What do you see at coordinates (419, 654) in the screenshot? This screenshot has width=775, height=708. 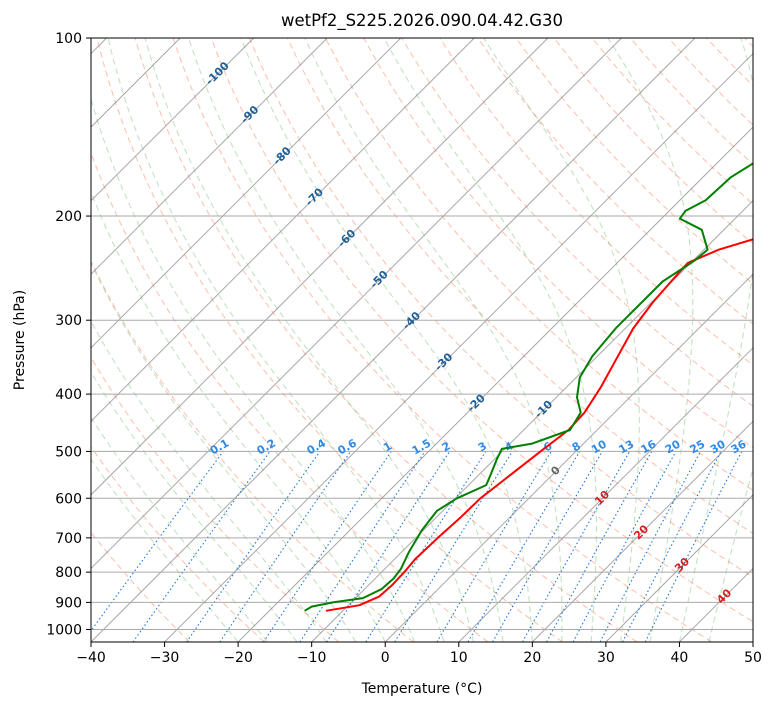 I see `x-axis: −40 −30 −20 −10 0 10 20 30 40 50` at bounding box center [419, 654].